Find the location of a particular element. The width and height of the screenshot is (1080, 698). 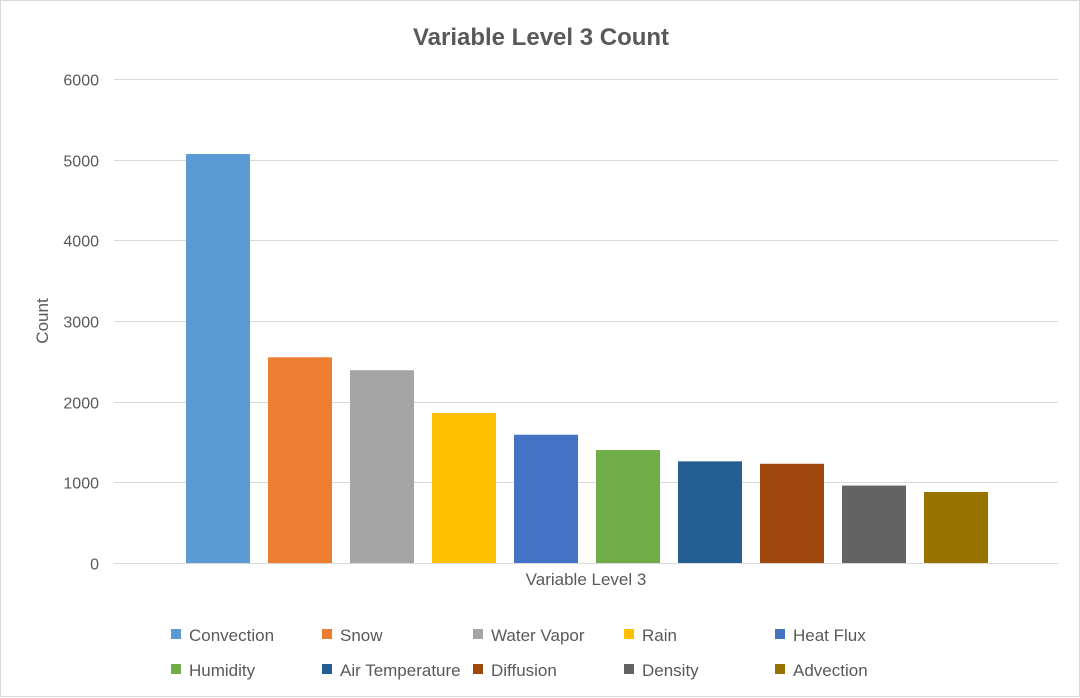

chart-title: Variable Level 3 Count is located at coordinates (541, 37).